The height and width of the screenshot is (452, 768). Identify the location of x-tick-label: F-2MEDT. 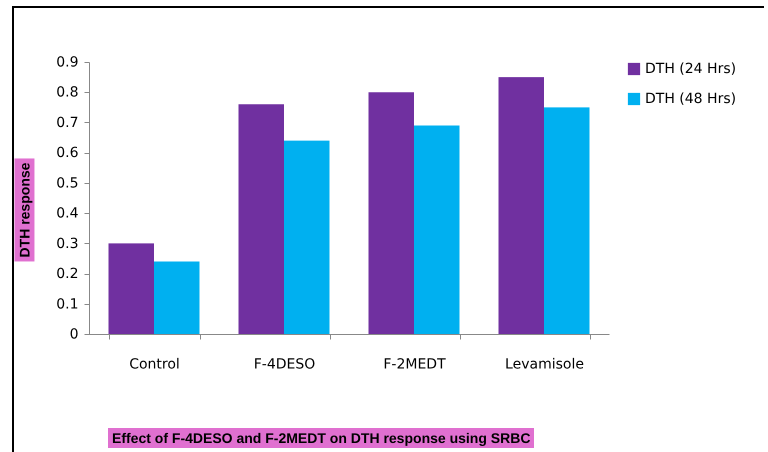
(414, 364).